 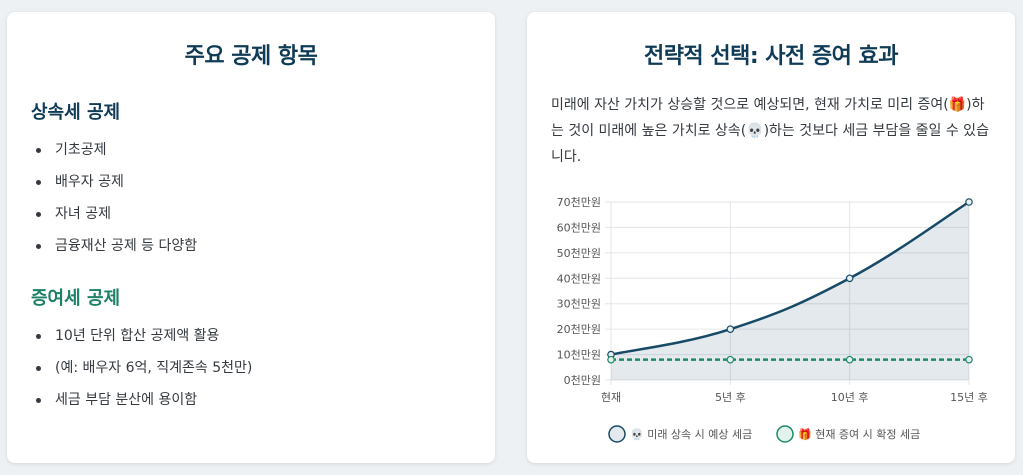 I want to click on list-item: 10년 단위 합산 공제액 활용, so click(x=263, y=336).